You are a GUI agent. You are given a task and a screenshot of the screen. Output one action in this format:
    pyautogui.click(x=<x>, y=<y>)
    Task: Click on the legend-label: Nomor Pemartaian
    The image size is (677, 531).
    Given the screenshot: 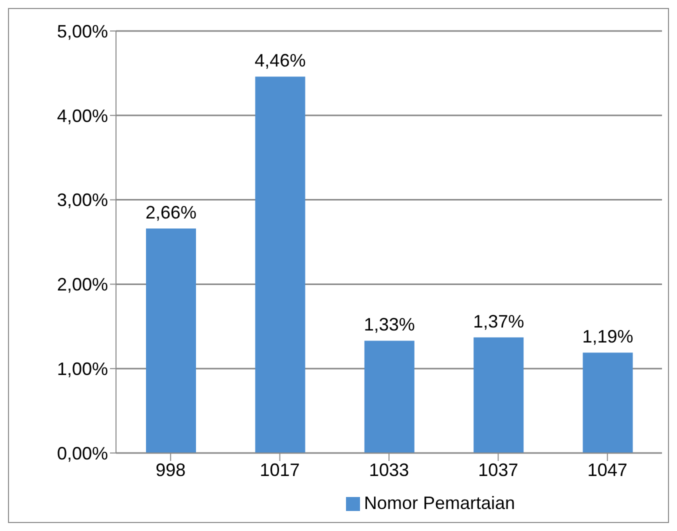 What is the action you would take?
    pyautogui.click(x=440, y=503)
    